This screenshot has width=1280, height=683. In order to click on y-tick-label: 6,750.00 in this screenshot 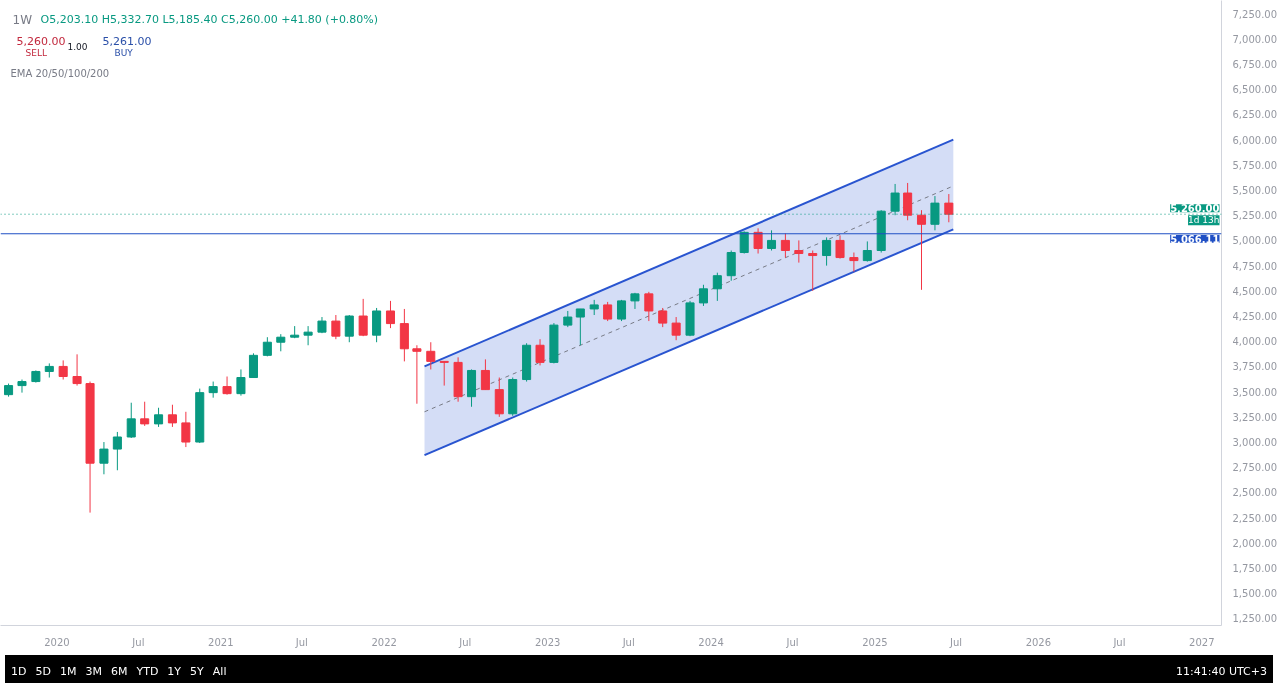, I will do `click(1255, 65)`.